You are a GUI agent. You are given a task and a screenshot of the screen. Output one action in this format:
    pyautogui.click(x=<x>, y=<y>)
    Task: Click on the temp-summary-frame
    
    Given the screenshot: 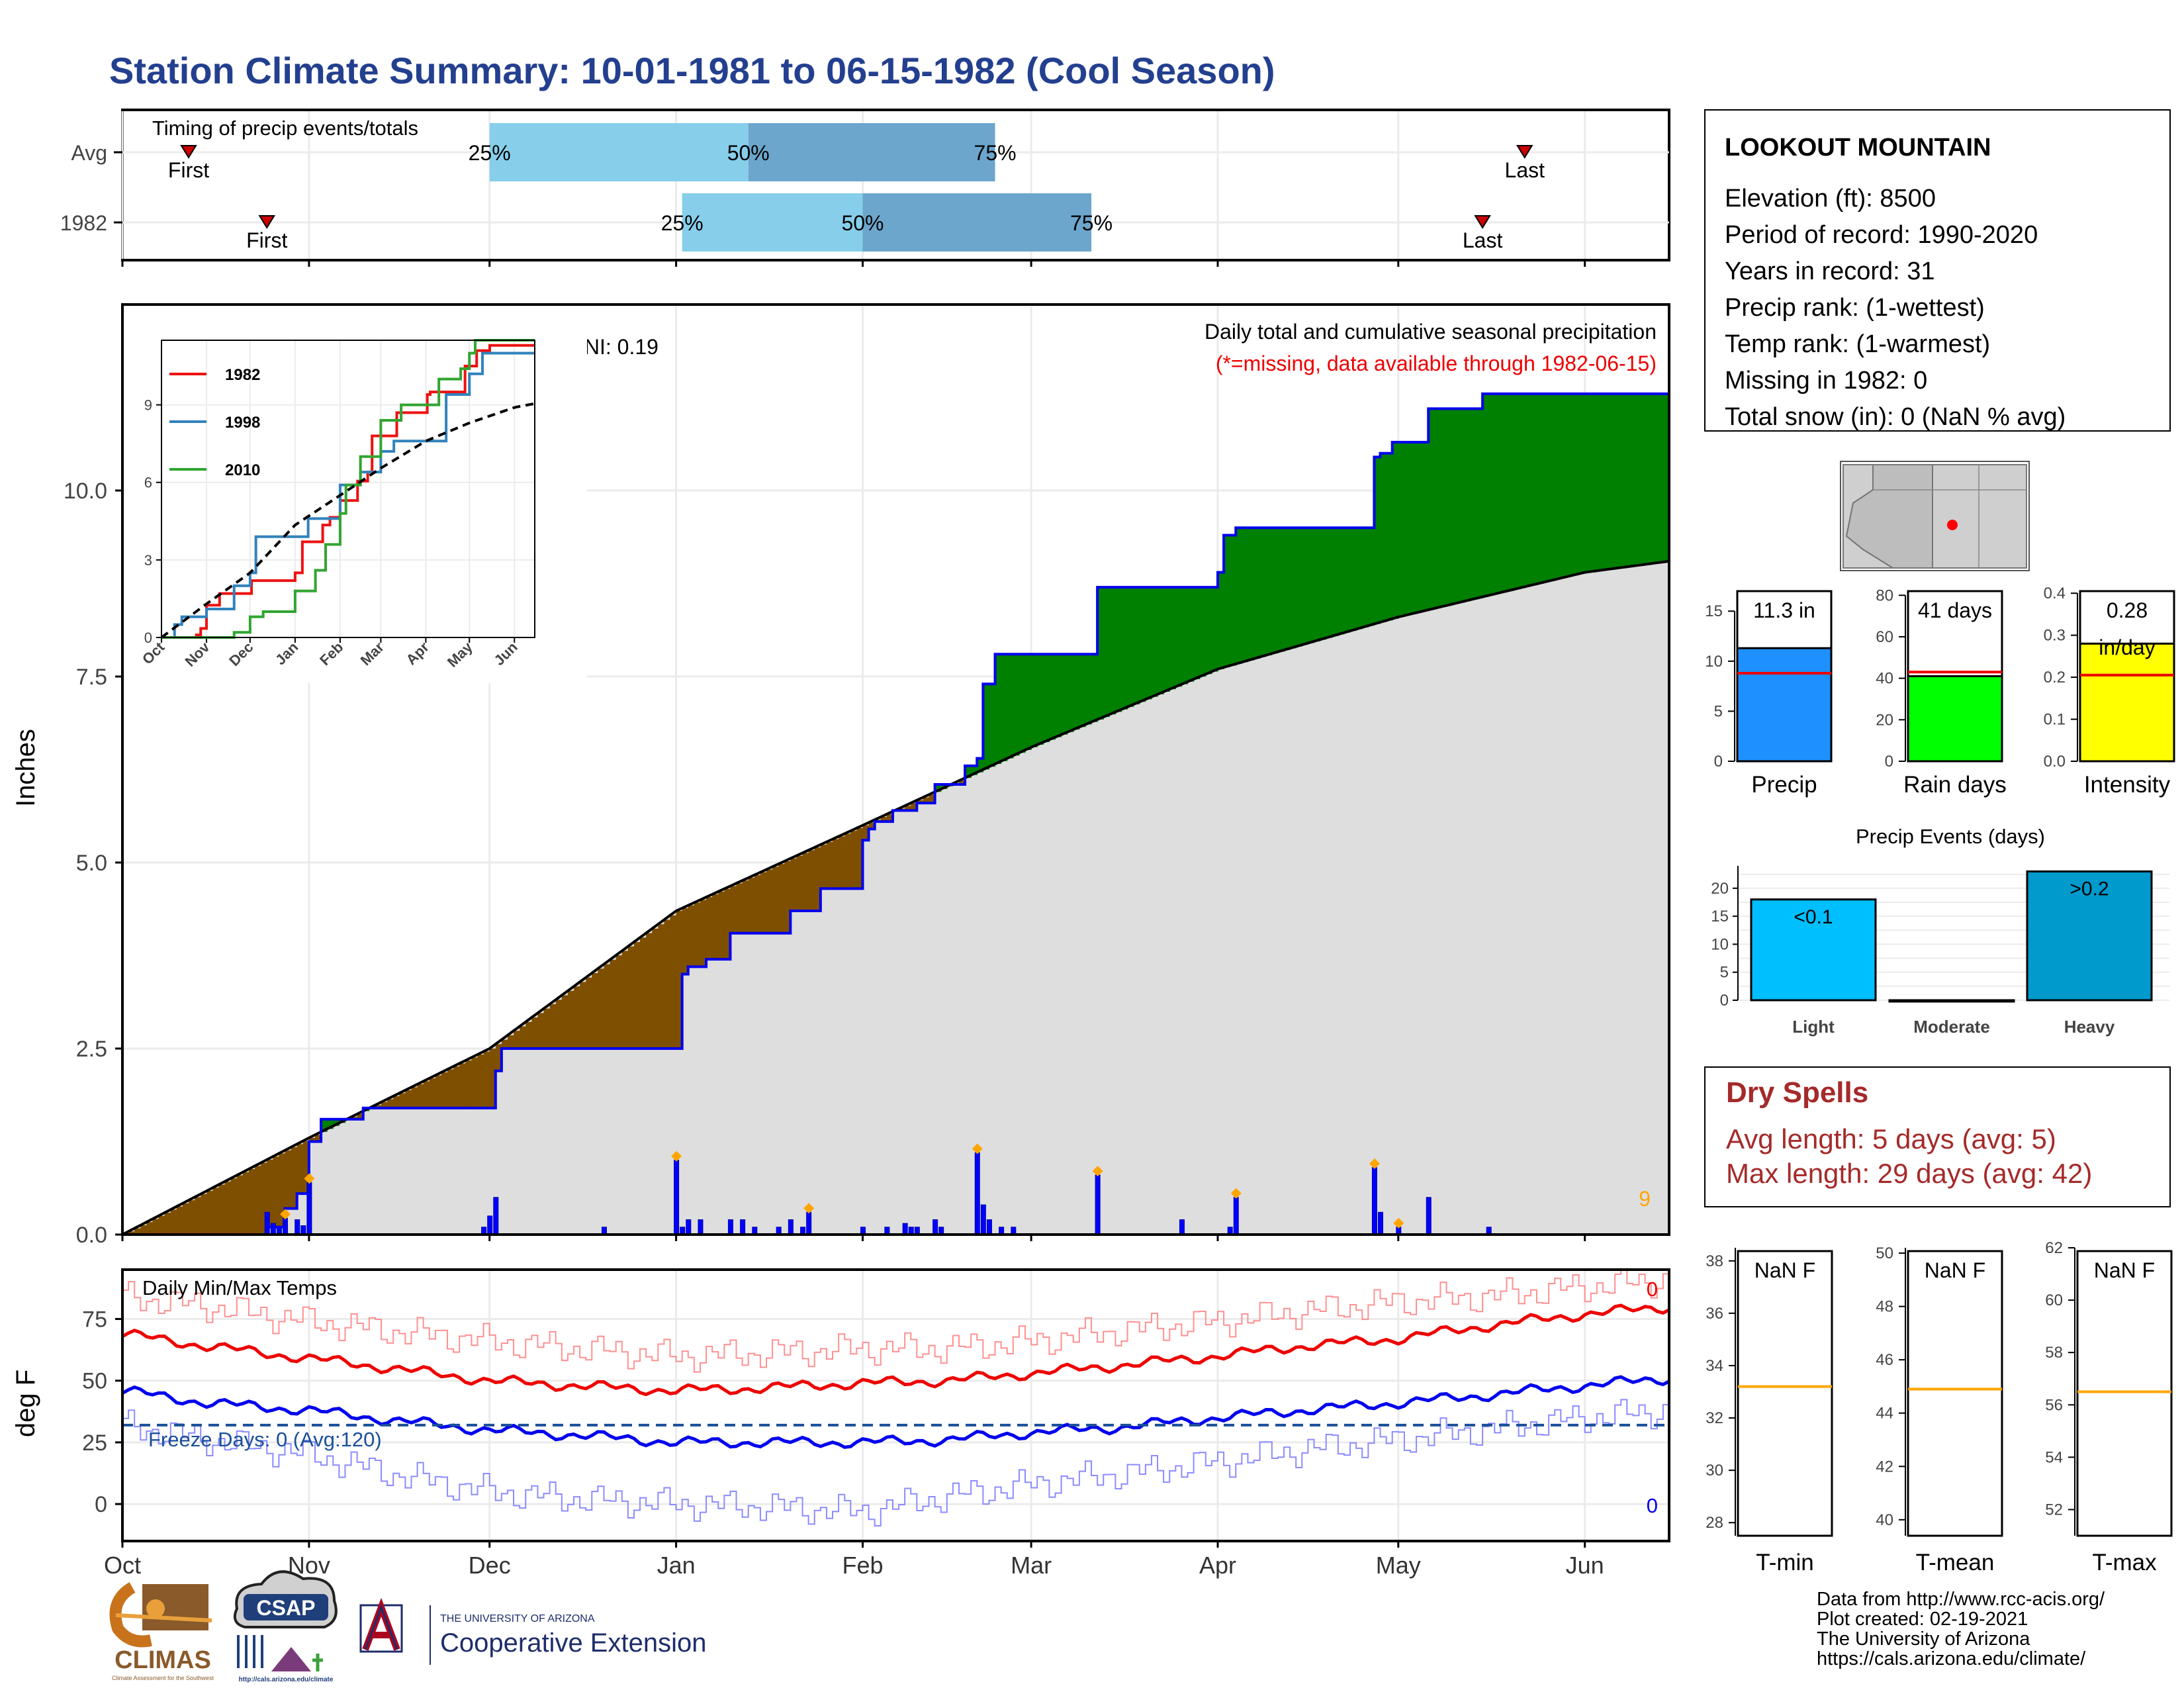 What is the action you would take?
    pyautogui.click(x=1785, y=1393)
    